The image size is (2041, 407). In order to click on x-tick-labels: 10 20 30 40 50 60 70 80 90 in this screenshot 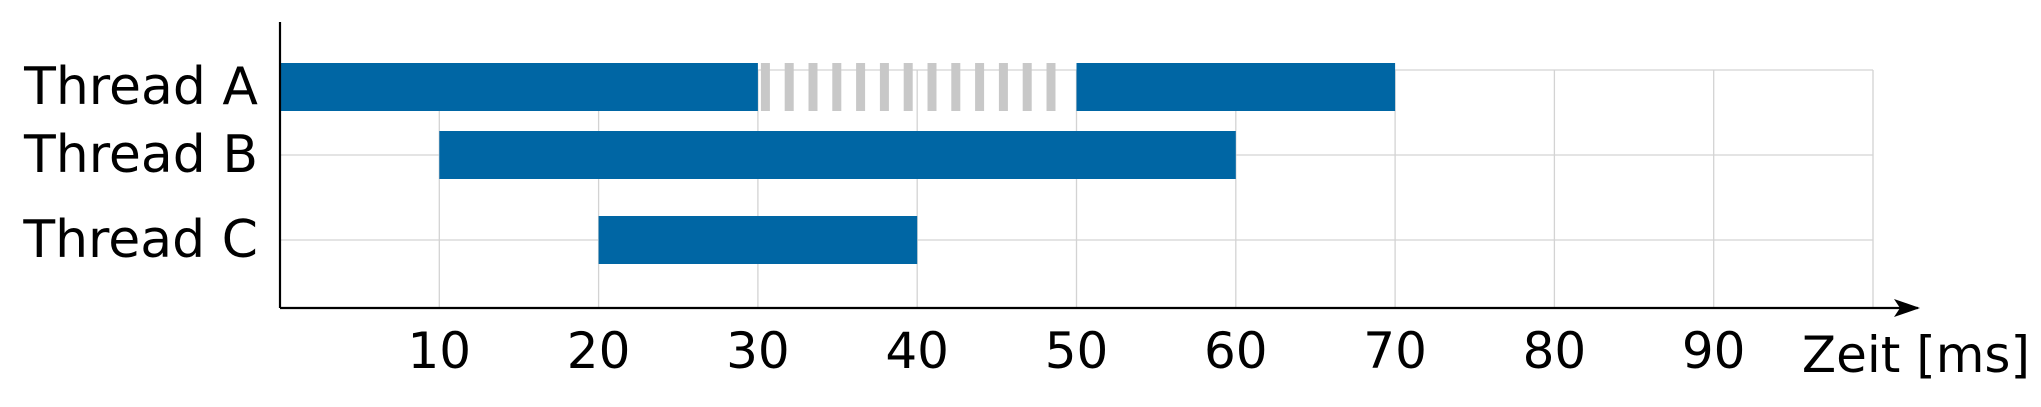, I will do `click(1076, 351)`.